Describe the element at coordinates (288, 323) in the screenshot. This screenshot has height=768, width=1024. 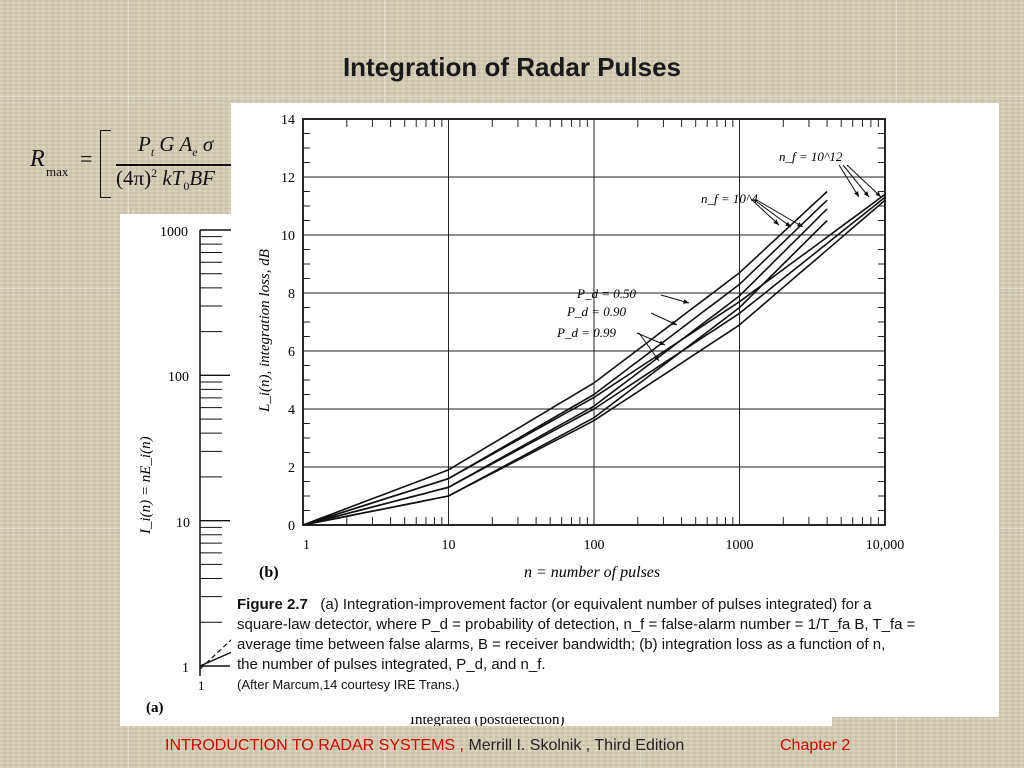
I see `y-tick-labels: 0 2 4 6 8 10 12 14` at that location.